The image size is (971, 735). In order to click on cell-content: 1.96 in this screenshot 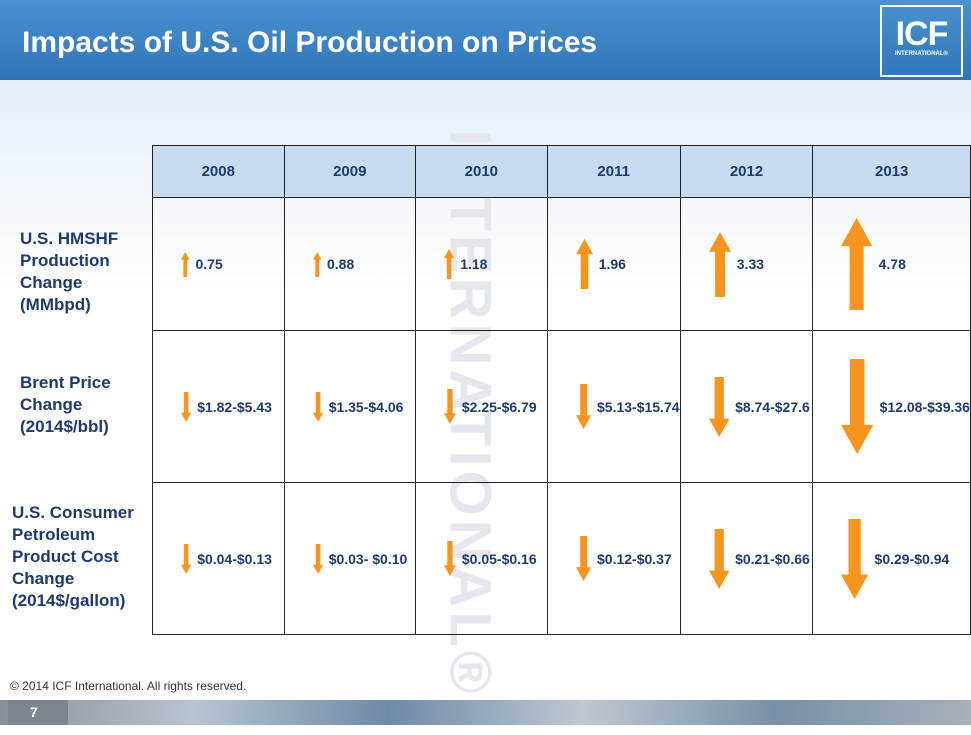, I will do `click(614, 264)`.